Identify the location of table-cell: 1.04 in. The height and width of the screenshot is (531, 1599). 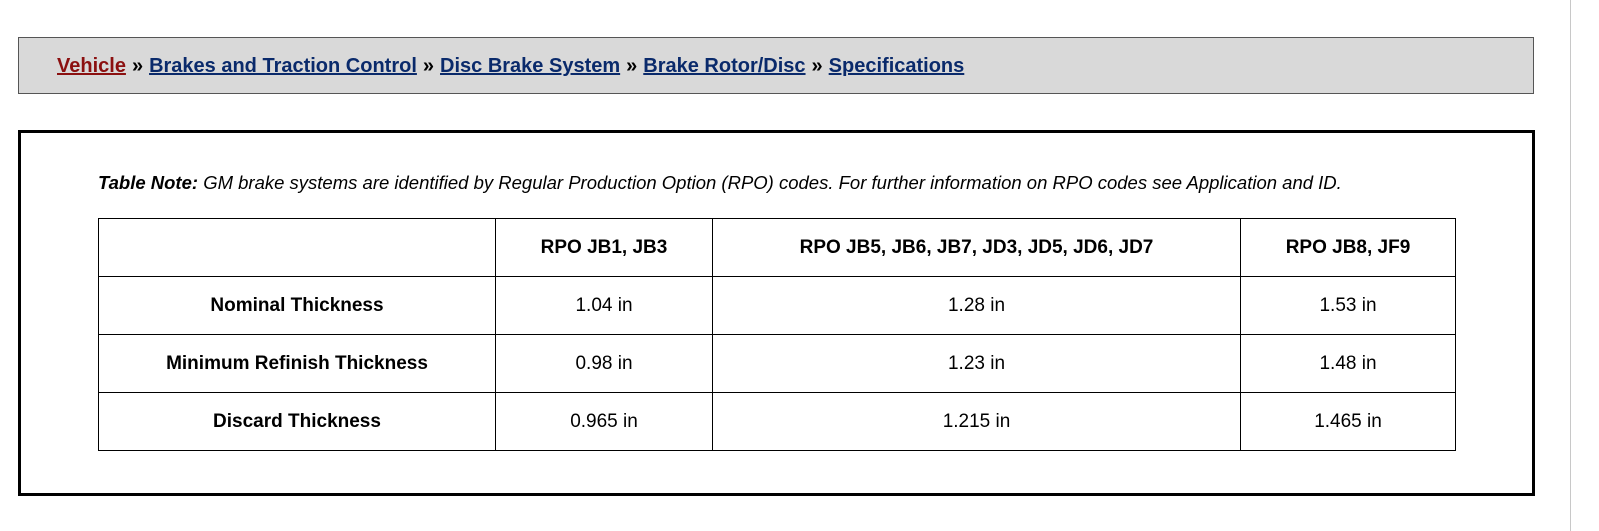
(604, 305).